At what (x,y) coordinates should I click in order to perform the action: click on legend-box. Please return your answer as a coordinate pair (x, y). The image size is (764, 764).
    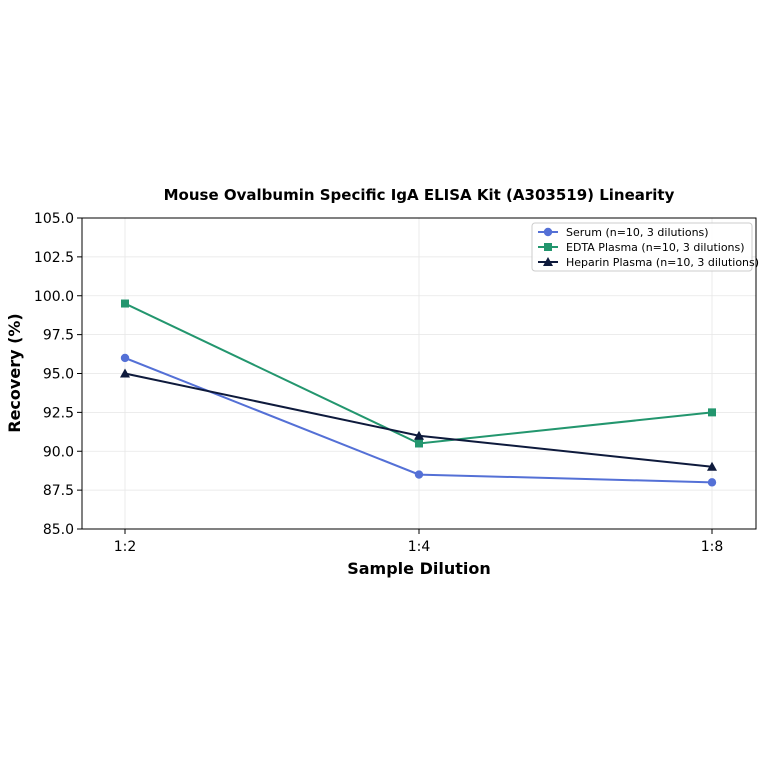
    Looking at the image, I should click on (642, 247).